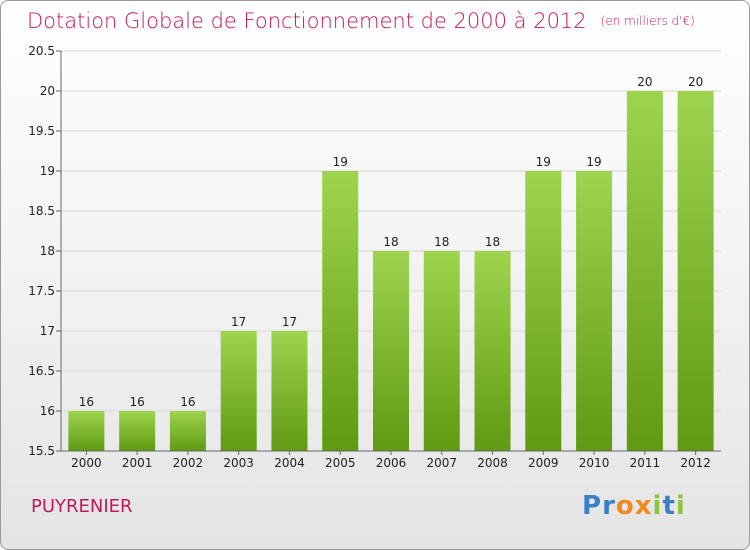 This screenshot has height=550, width=750. What do you see at coordinates (492, 351) in the screenshot?
I see `bar-2008` at bounding box center [492, 351].